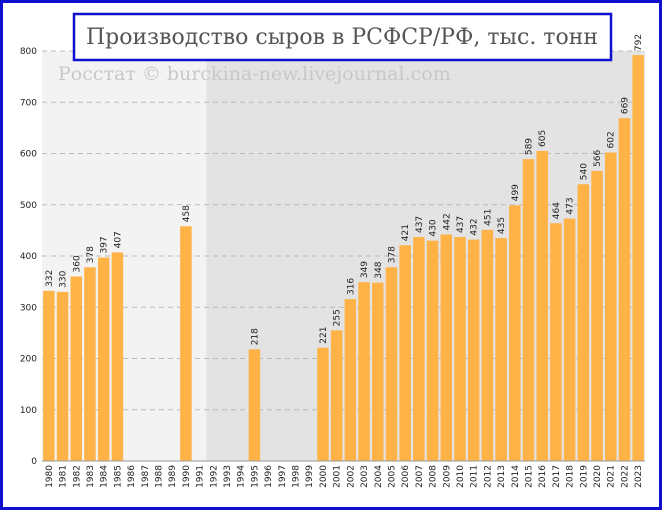 This screenshot has width=662, height=510. What do you see at coordinates (338, 476) in the screenshot?
I see `x-tick-label: 2001` at bounding box center [338, 476].